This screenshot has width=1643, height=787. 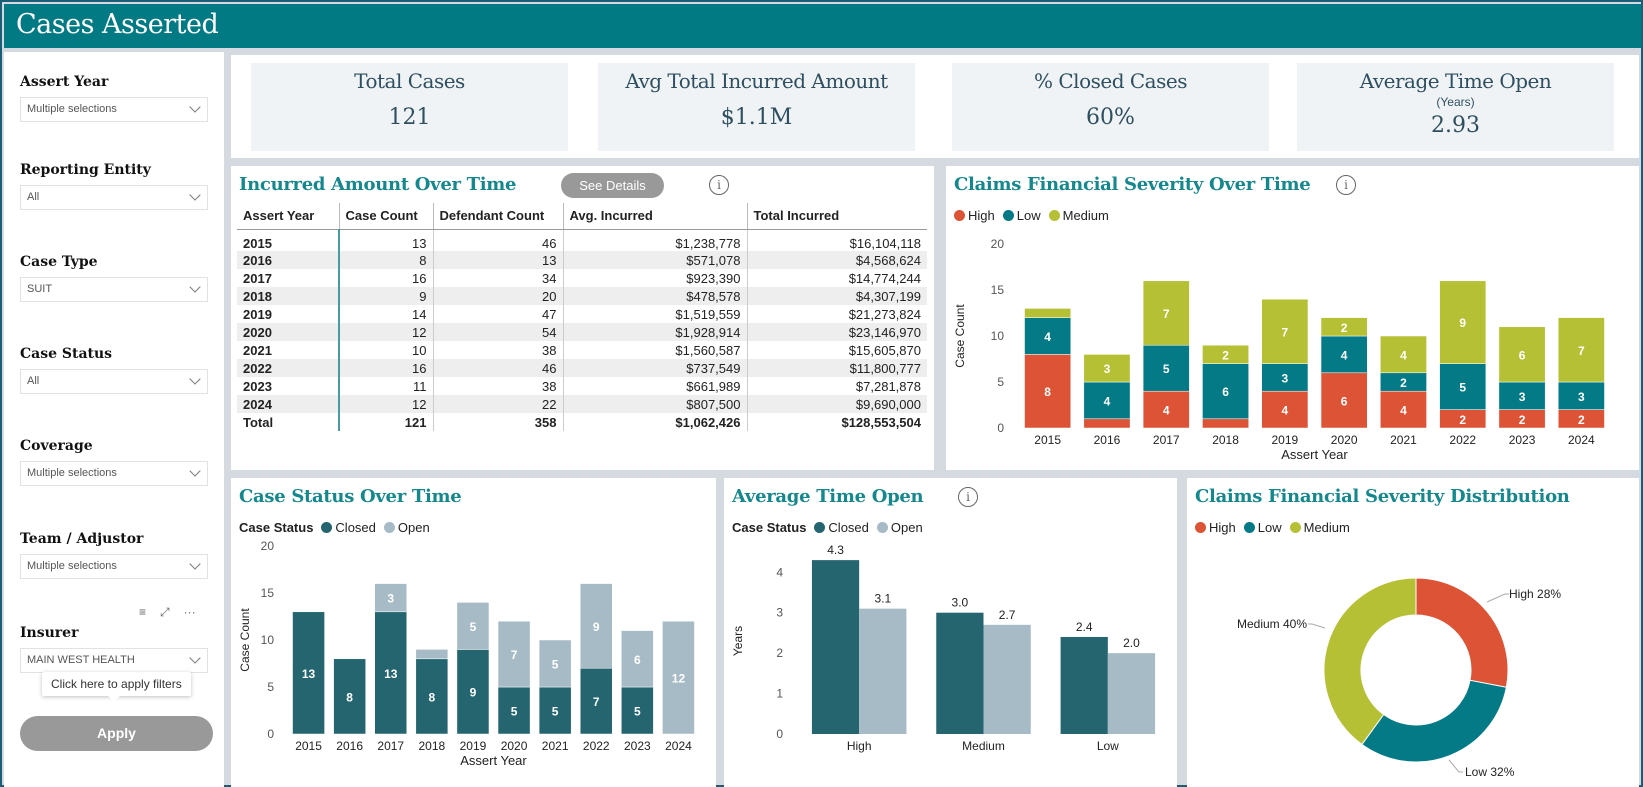 I want to click on x-tick-label: 2024, so click(x=1581, y=440).